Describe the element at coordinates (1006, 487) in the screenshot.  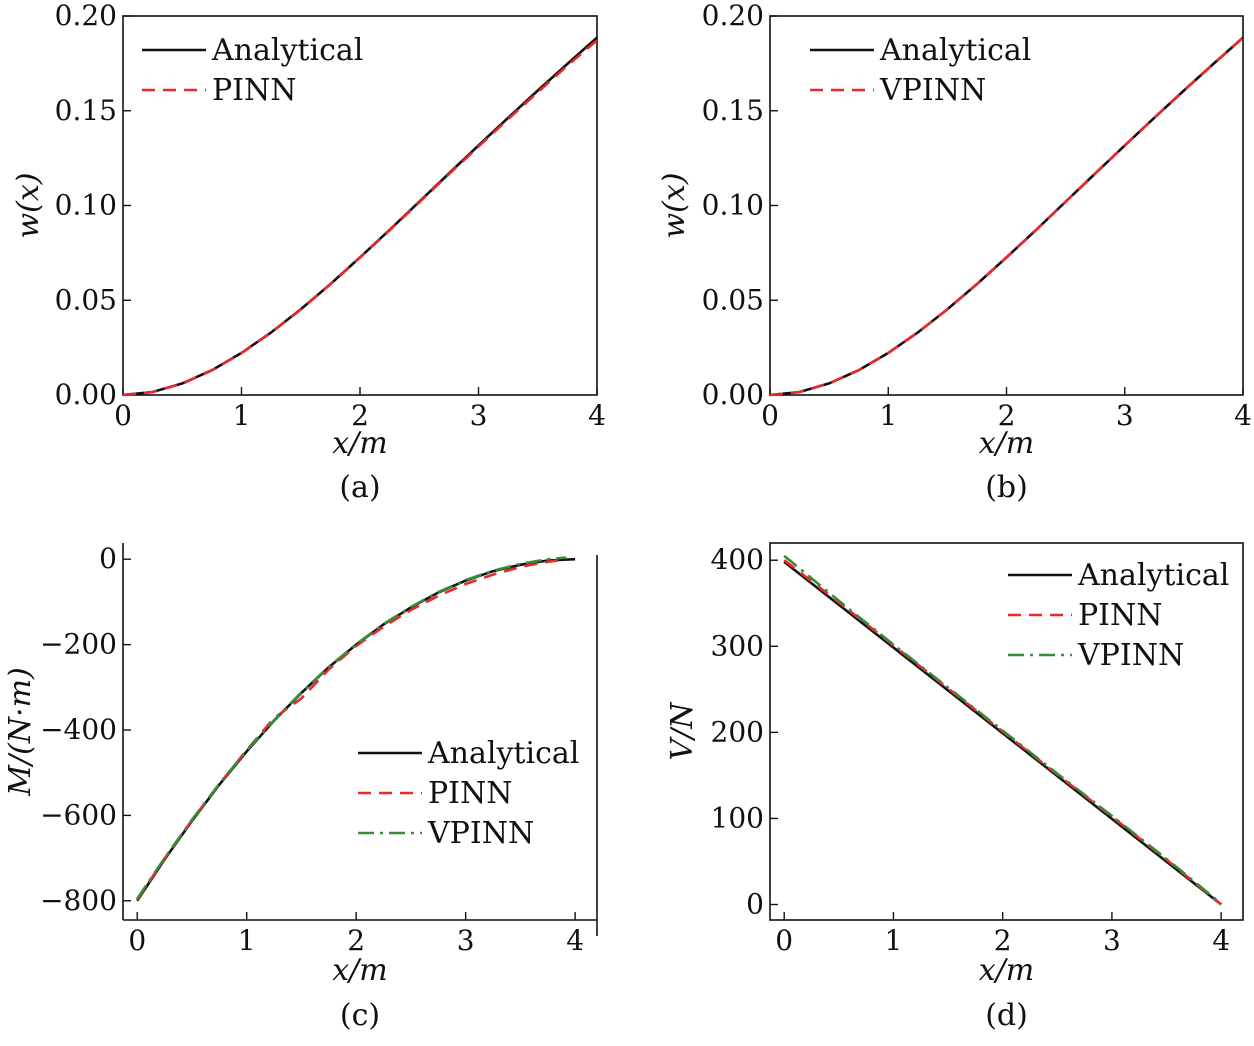
I see `subplot-caption: (b)` at that location.